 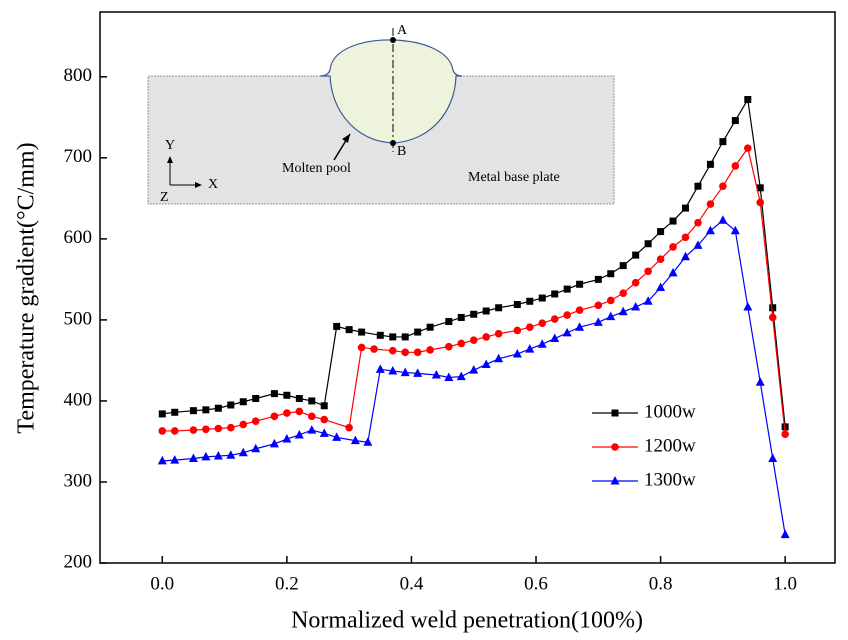 I want to click on x-axis-label: Normalized weld penetration(100%), so click(x=467, y=621).